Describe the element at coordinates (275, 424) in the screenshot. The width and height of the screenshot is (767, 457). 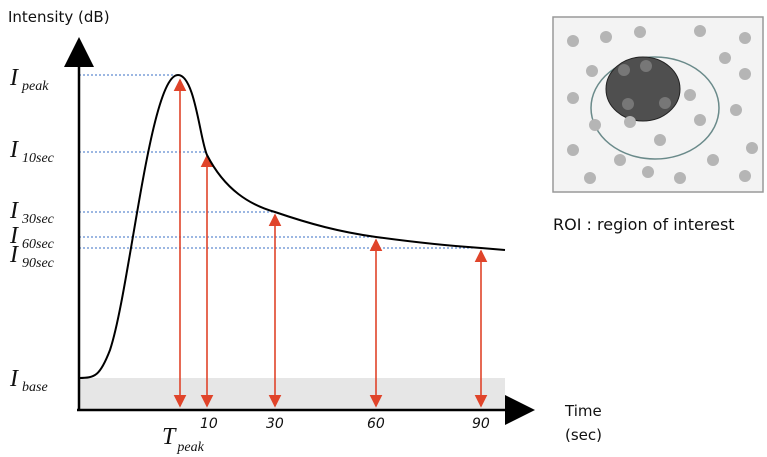
I see `time-tick: 30` at that location.